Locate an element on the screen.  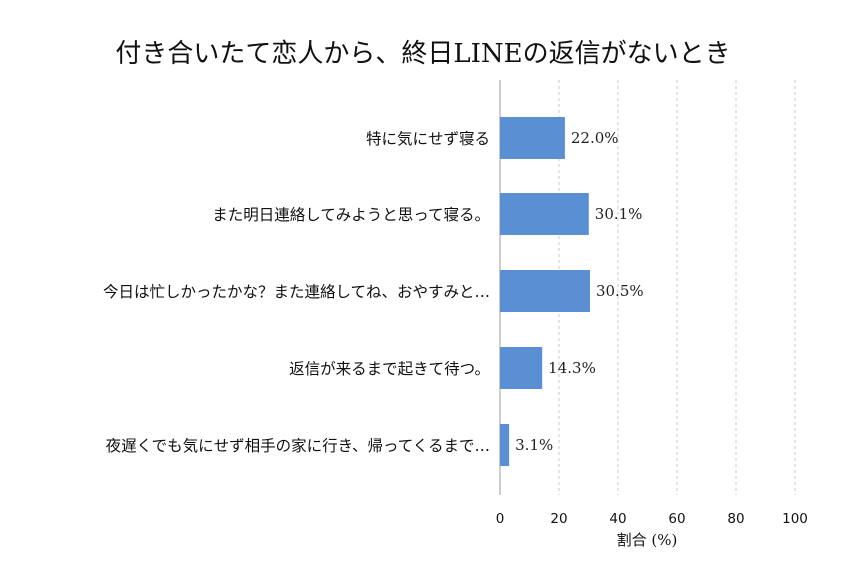
x-axis-ticks: 0 20 40 60 80 100 is located at coordinates (652, 519).